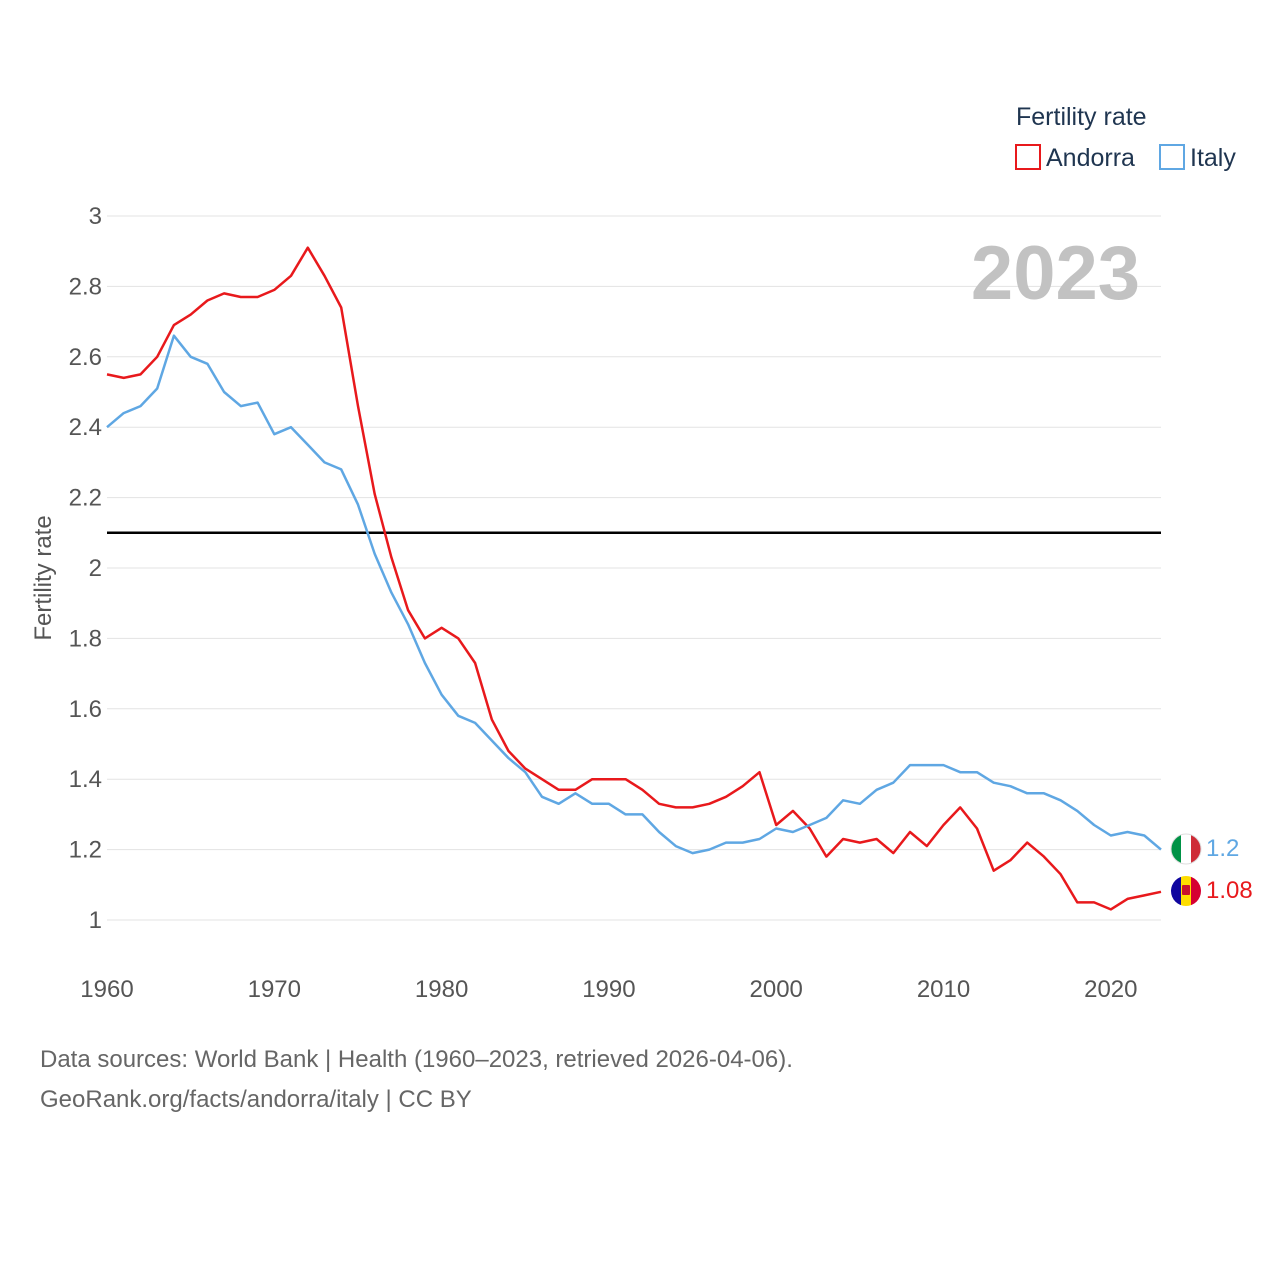 Image resolution: width=1280 pixels, height=1280 pixels. What do you see at coordinates (95, 920) in the screenshot?
I see `y-tick-label: 1` at bounding box center [95, 920].